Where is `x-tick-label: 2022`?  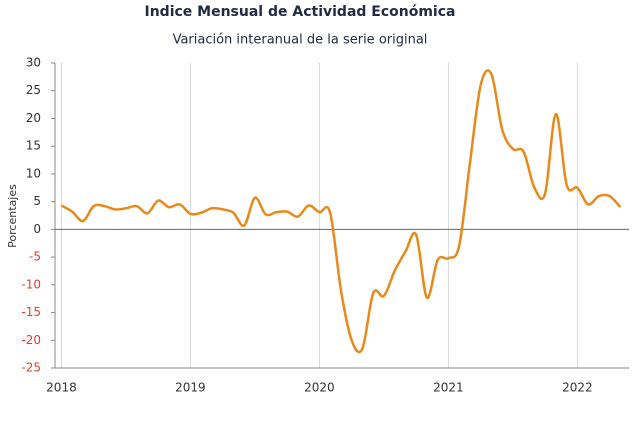
x-tick-label: 2022 is located at coordinates (577, 388).